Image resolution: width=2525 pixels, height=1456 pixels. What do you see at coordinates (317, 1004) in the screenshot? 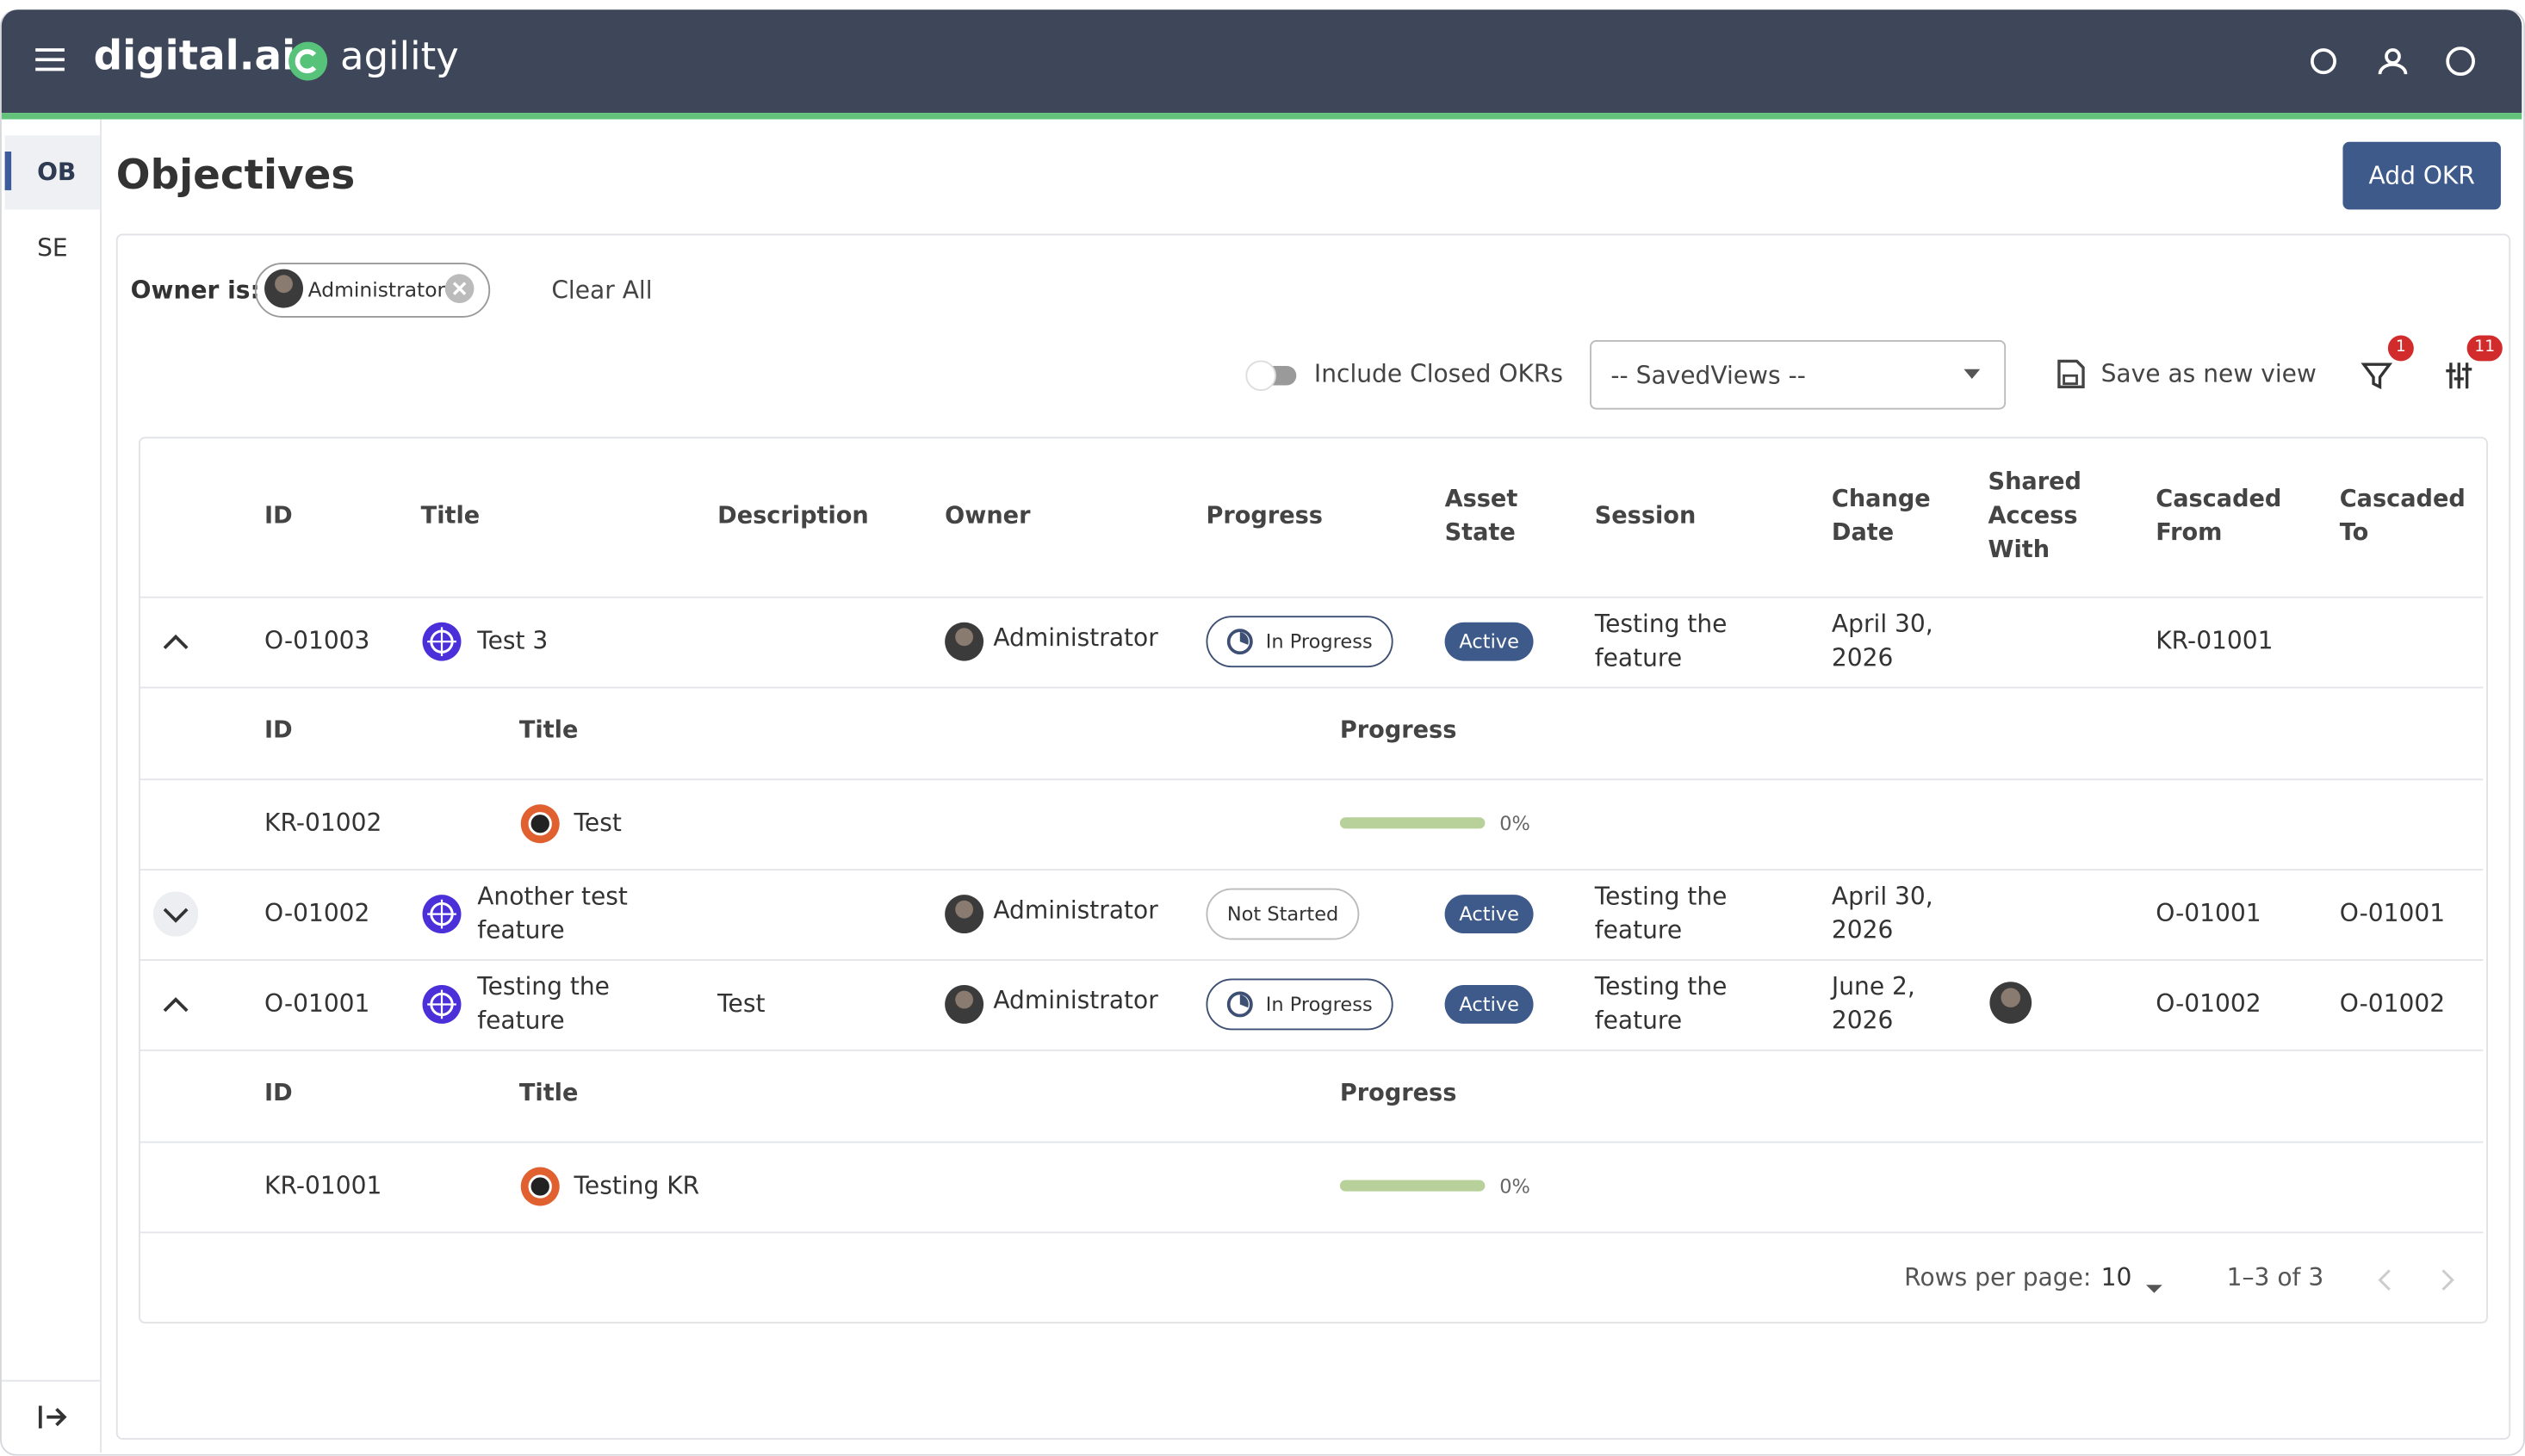
I see `cell-id: O-01001` at bounding box center [317, 1004].